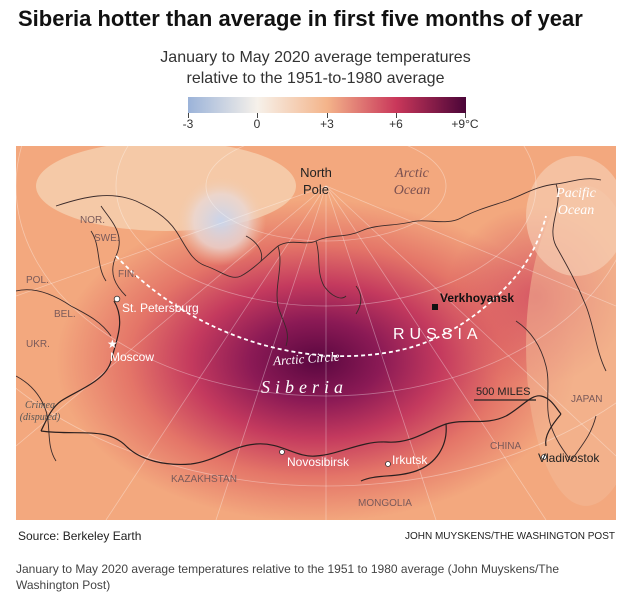 The image size is (631, 601). I want to click on crimea-label-1: Crimea, so click(40, 405).